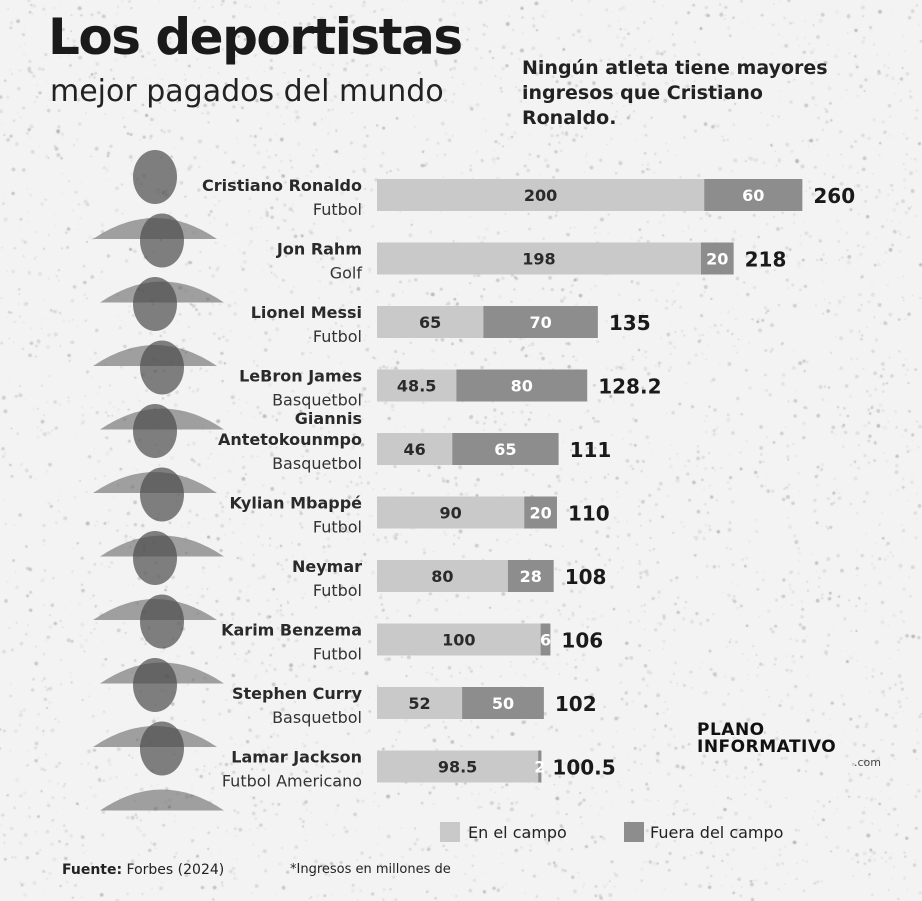 This screenshot has height=901, width=922. What do you see at coordinates (629, 387) in the screenshot?
I see `total-label: 128.2` at bounding box center [629, 387].